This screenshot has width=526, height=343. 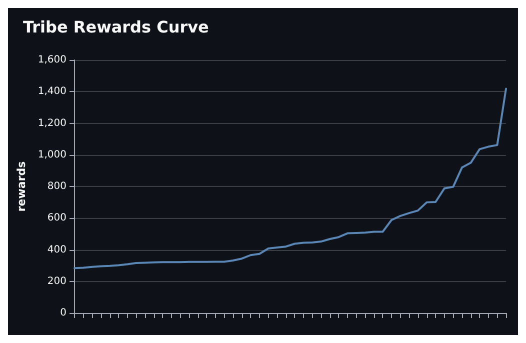 I want to click on y-tick-label: 1,200, so click(x=52, y=123).